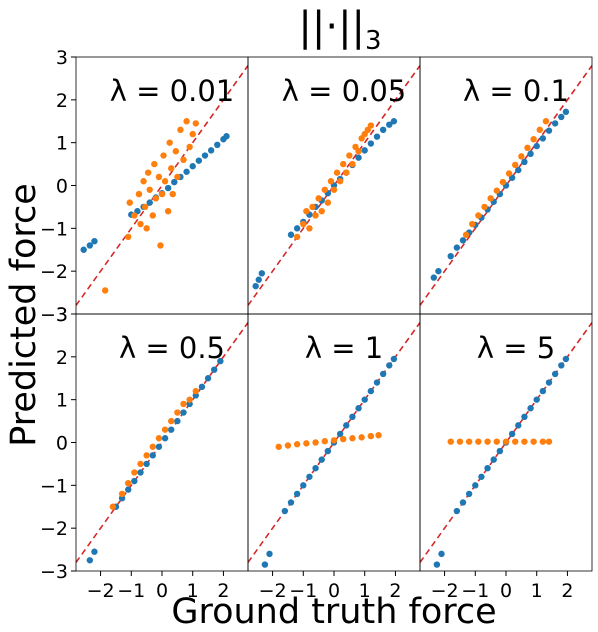 This screenshot has height=632, width=598. What do you see at coordinates (332, 27) in the screenshot?
I see `figure-title-main: ||·||` at bounding box center [332, 27].